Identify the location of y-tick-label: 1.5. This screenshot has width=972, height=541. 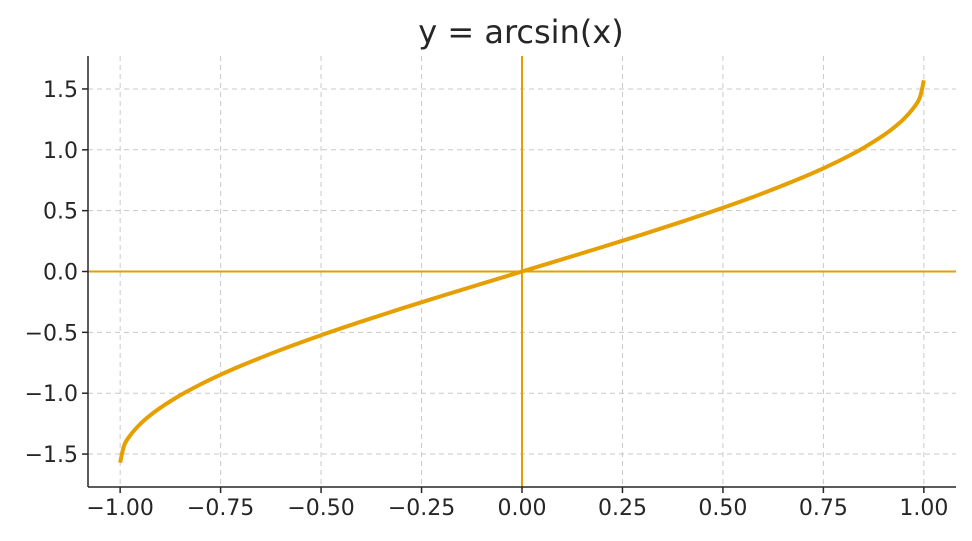
(60, 90).